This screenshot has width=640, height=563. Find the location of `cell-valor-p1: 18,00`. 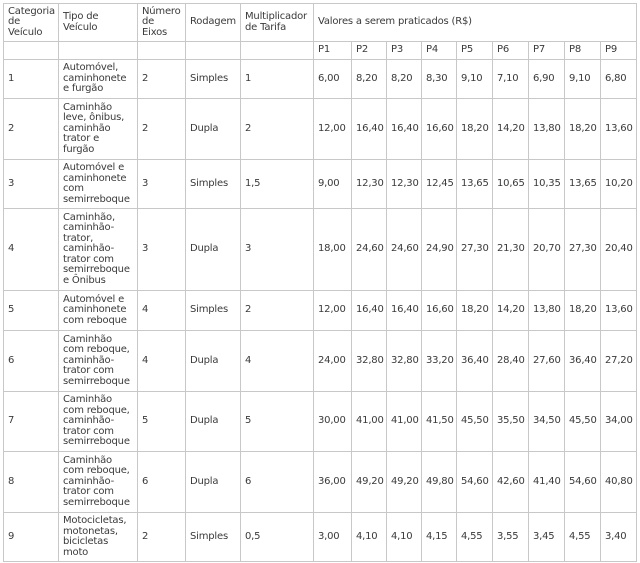

cell-valor-p1: 18,00 is located at coordinates (332, 249).